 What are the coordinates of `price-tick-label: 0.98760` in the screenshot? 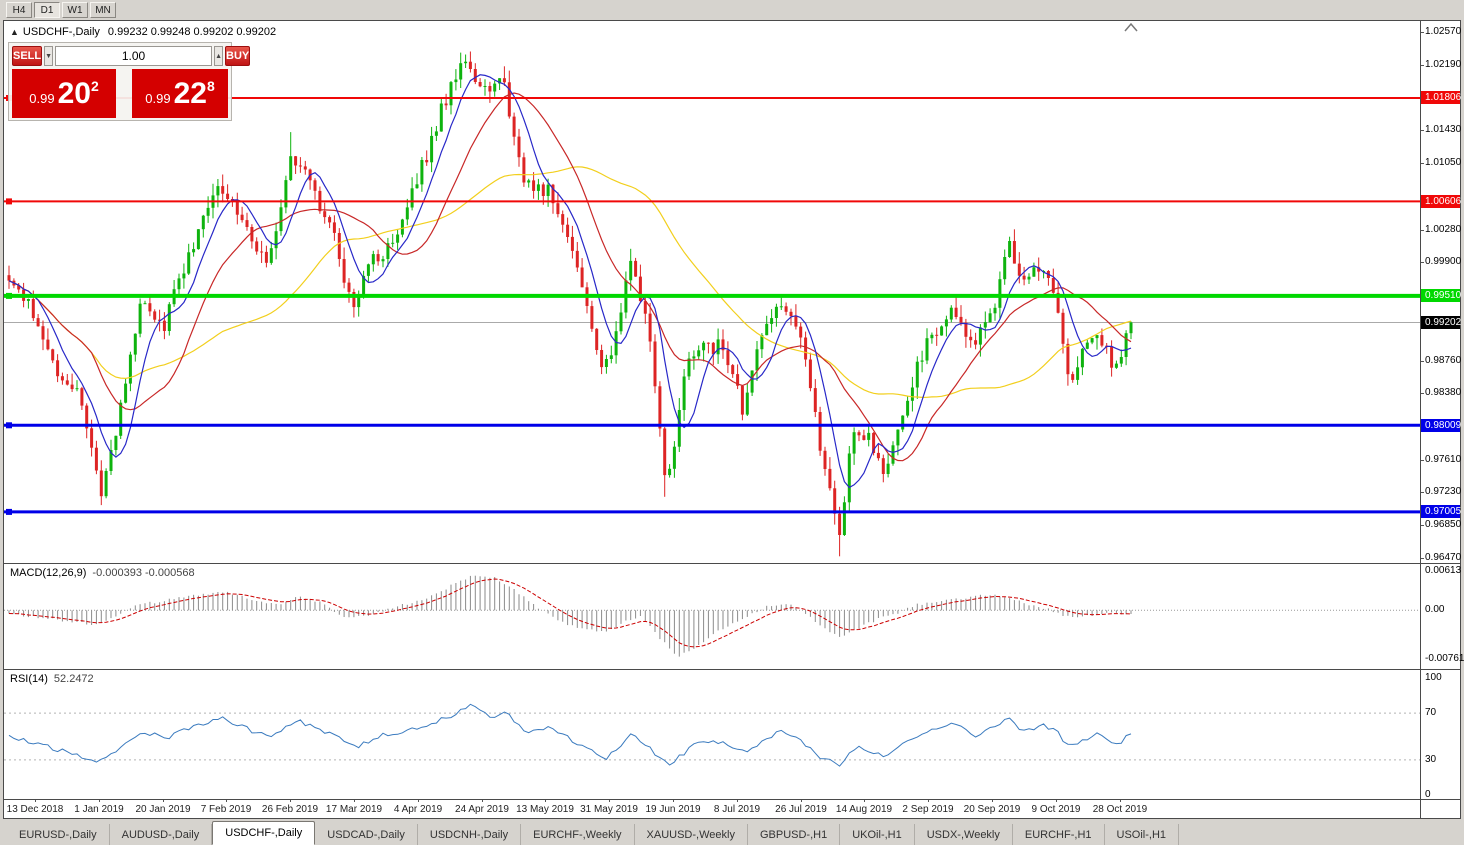 It's located at (1443, 360).